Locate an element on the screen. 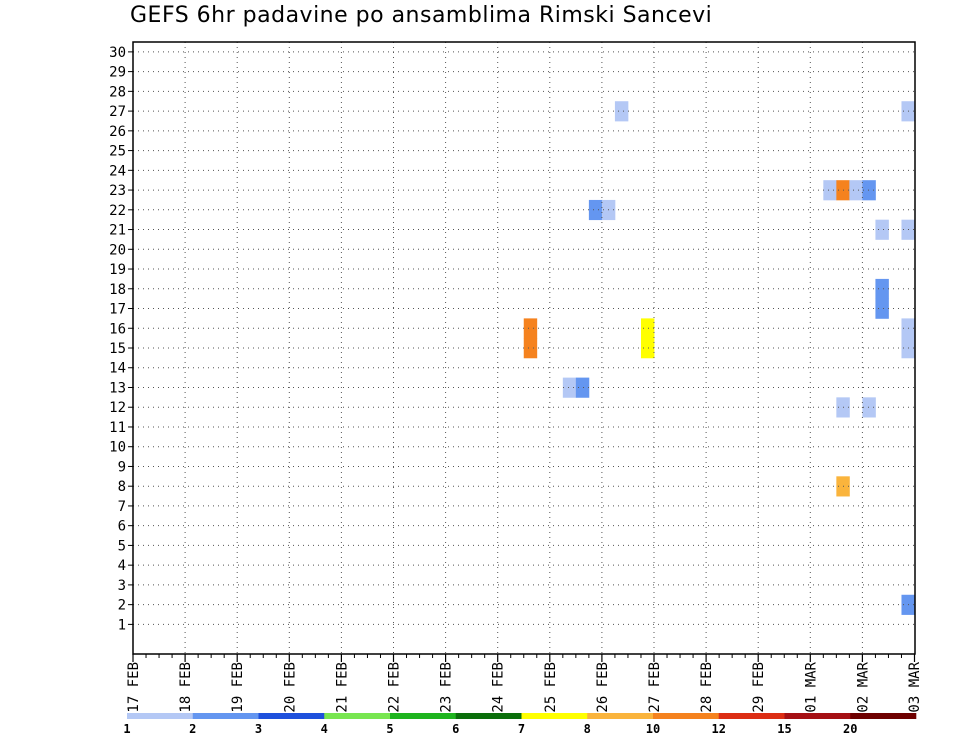 The height and width of the screenshot is (742, 960). y-tick-label: 14 is located at coordinates (117, 369).